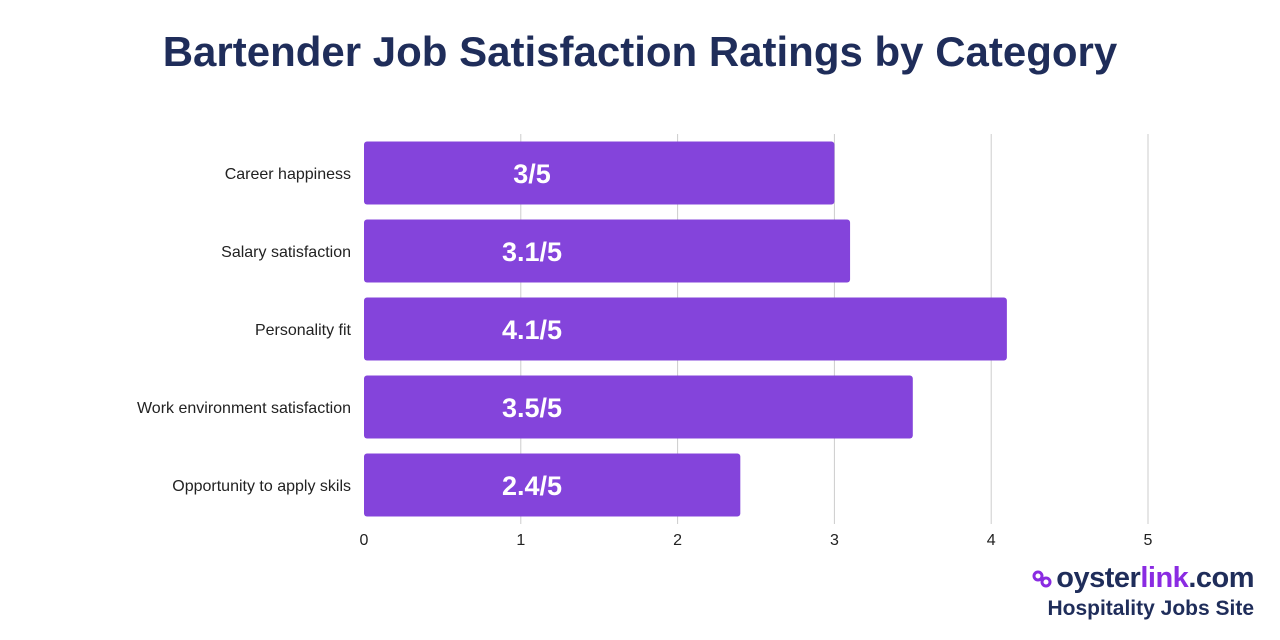  Describe the element at coordinates (532, 408) in the screenshot. I see `data-label: 3.5/5` at that location.